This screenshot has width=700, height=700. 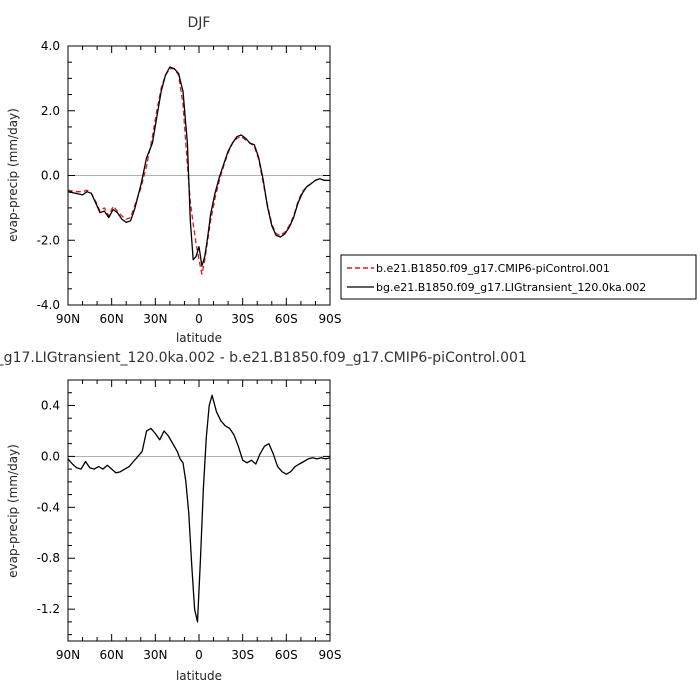 I want to click on chart-title: DJF, so click(x=199, y=23).